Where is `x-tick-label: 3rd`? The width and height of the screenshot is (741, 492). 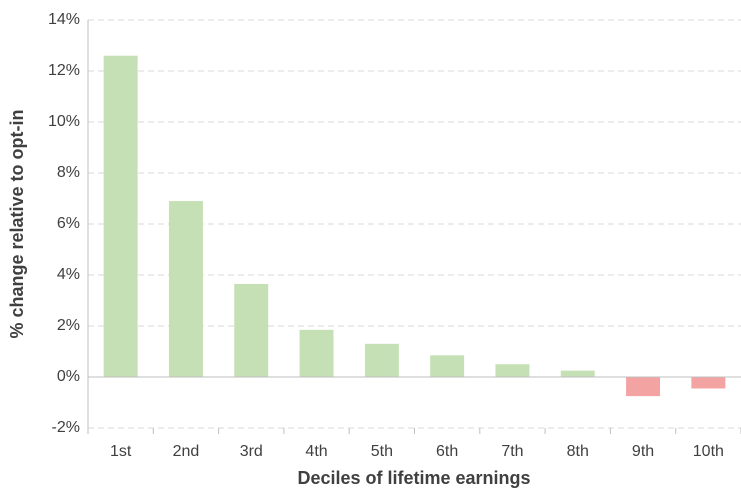 x-tick-label: 3rd is located at coordinates (251, 451).